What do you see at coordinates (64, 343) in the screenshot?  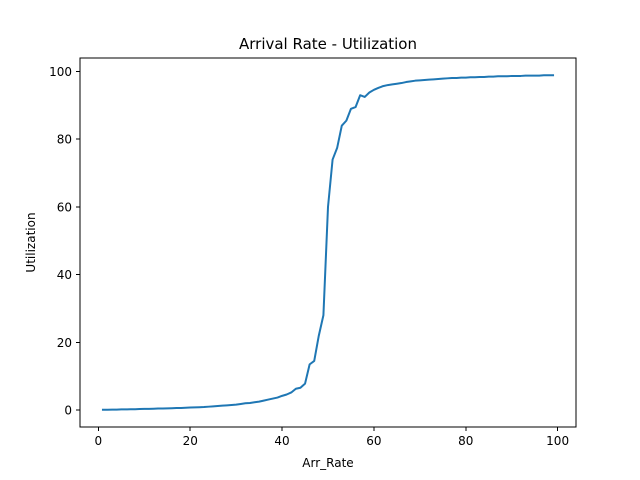 I see `y-tick-label: 20` at bounding box center [64, 343].